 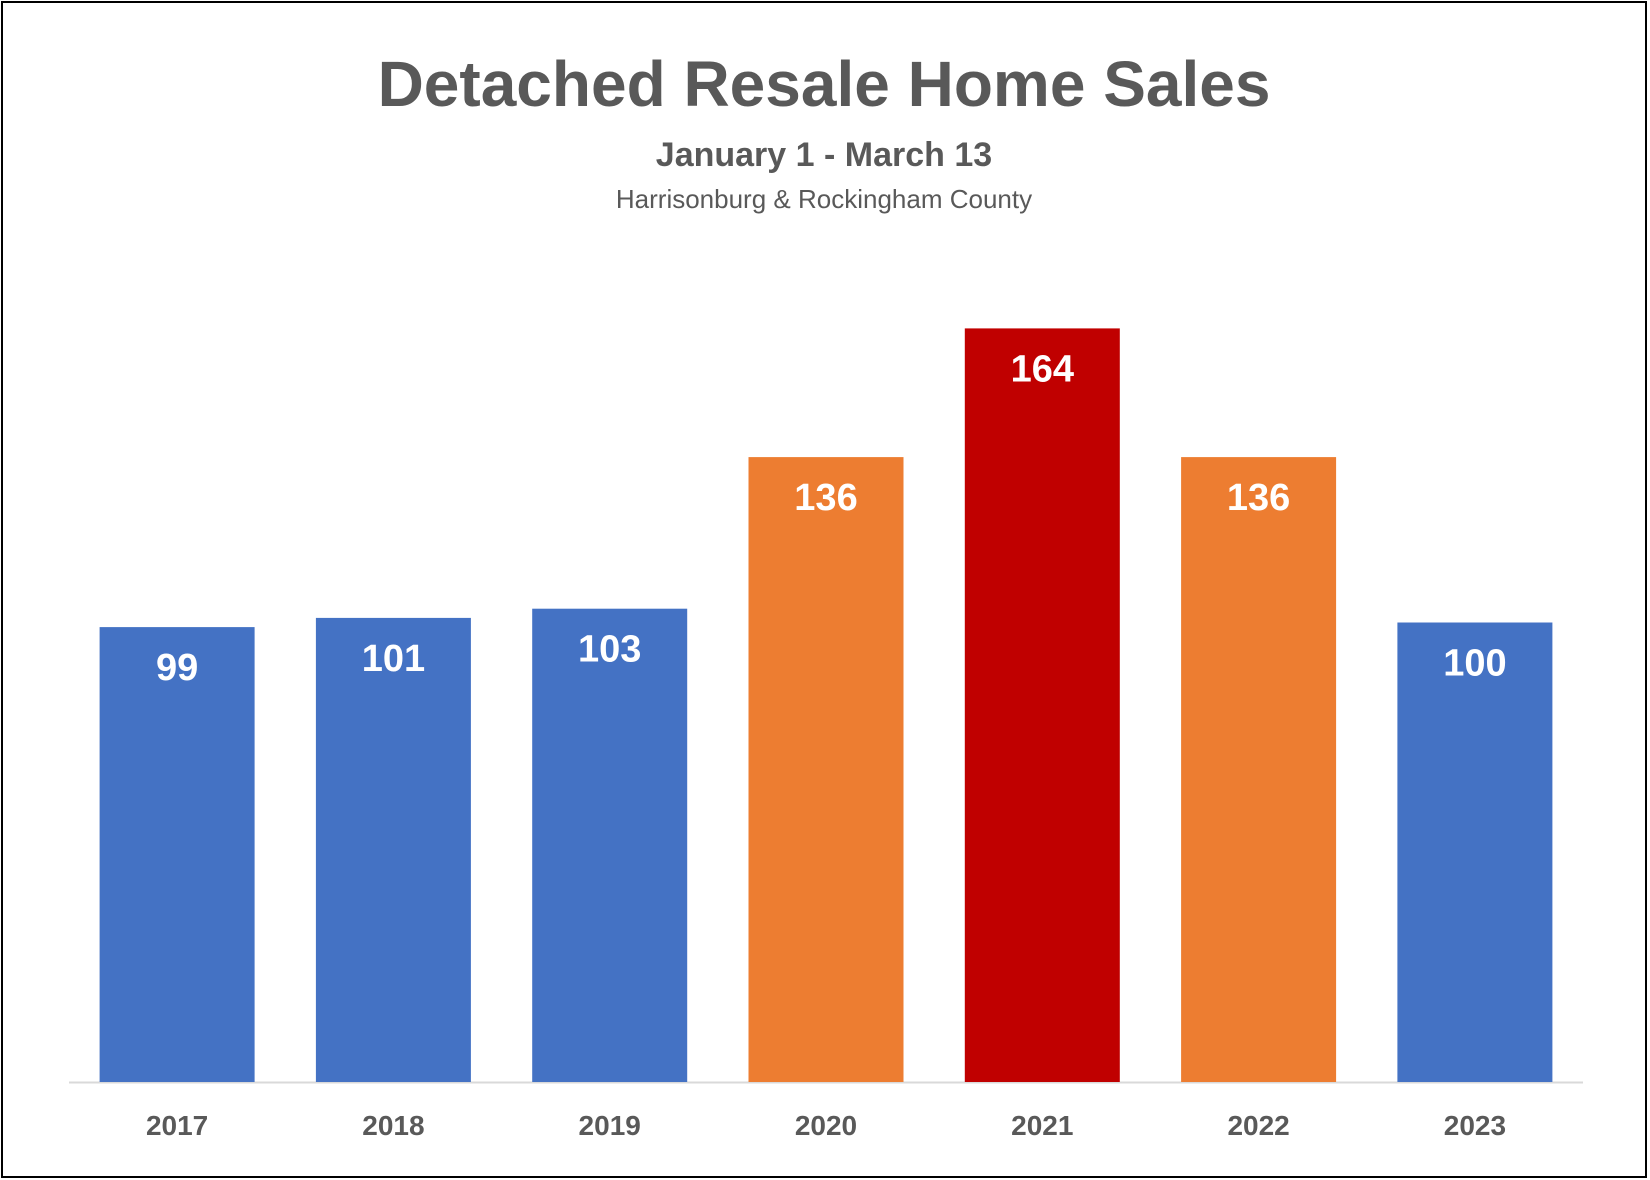 I want to click on x-tick-label-2017: 2017, so click(x=177, y=1125).